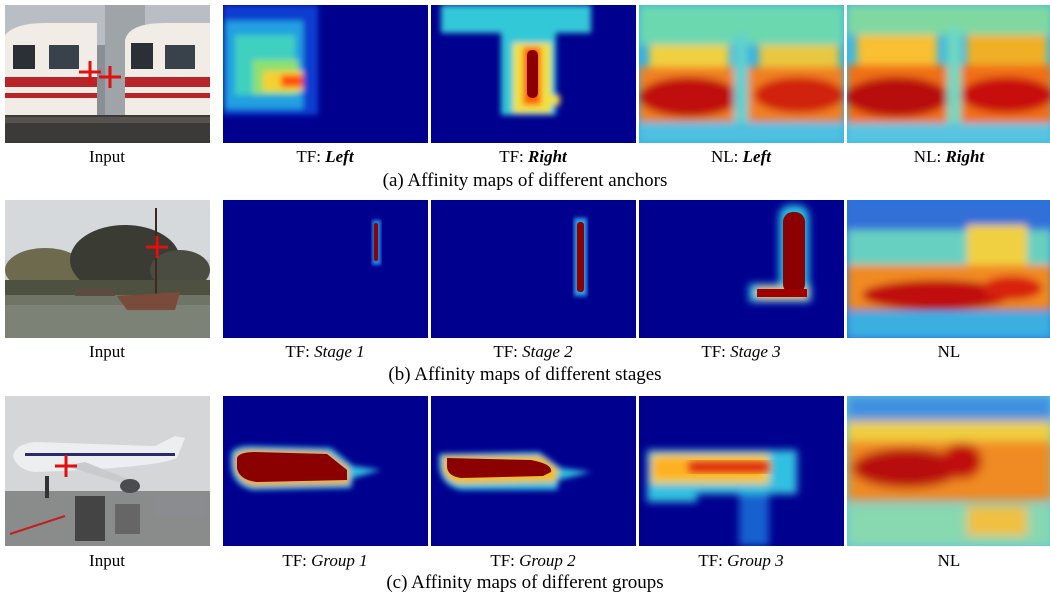  What do you see at coordinates (107, 560) in the screenshot?
I see `label-input-c: Input` at bounding box center [107, 560].